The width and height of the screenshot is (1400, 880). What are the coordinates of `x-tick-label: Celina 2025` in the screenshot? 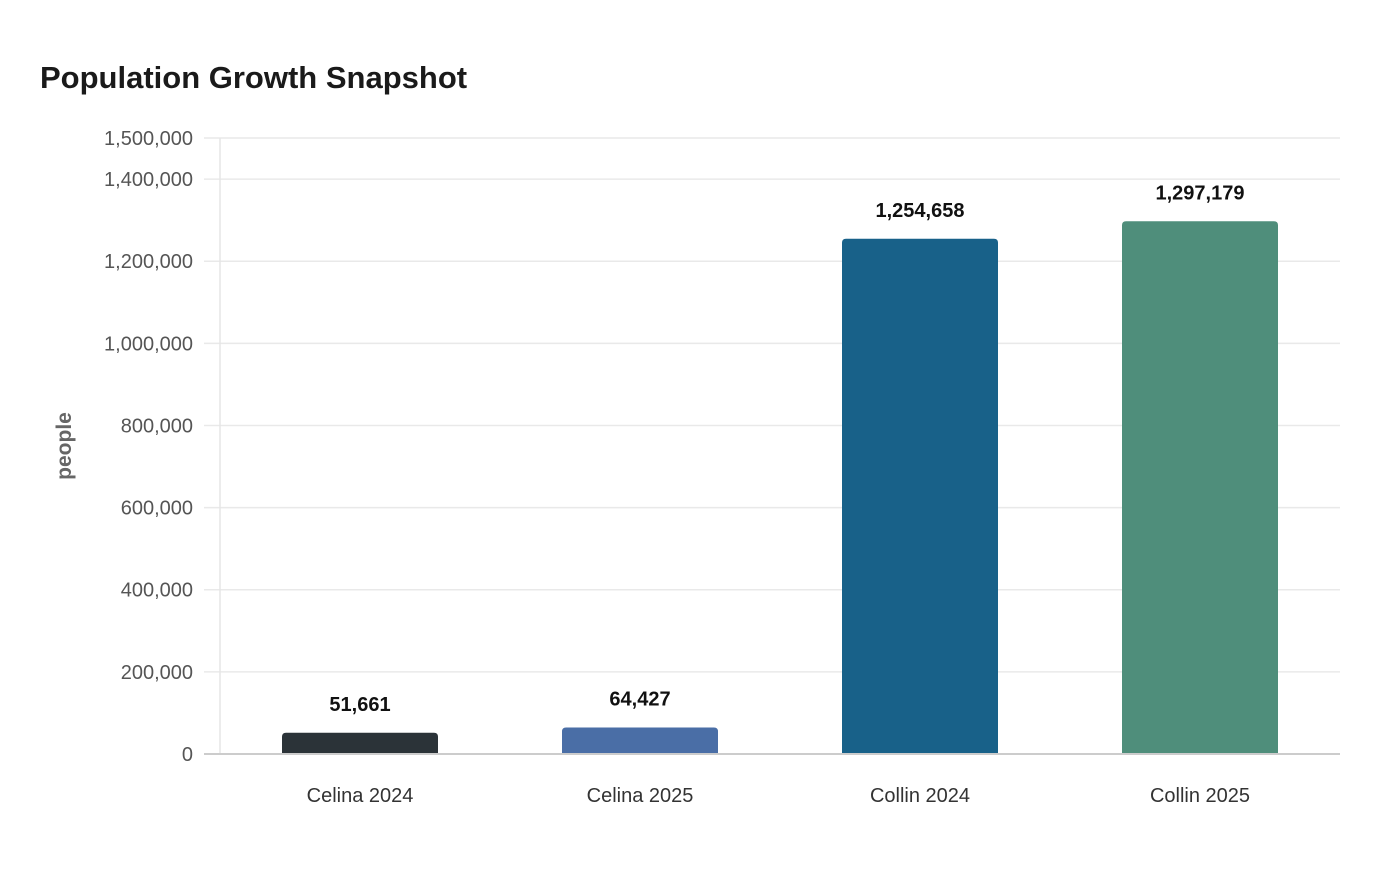 It's located at (640, 796).